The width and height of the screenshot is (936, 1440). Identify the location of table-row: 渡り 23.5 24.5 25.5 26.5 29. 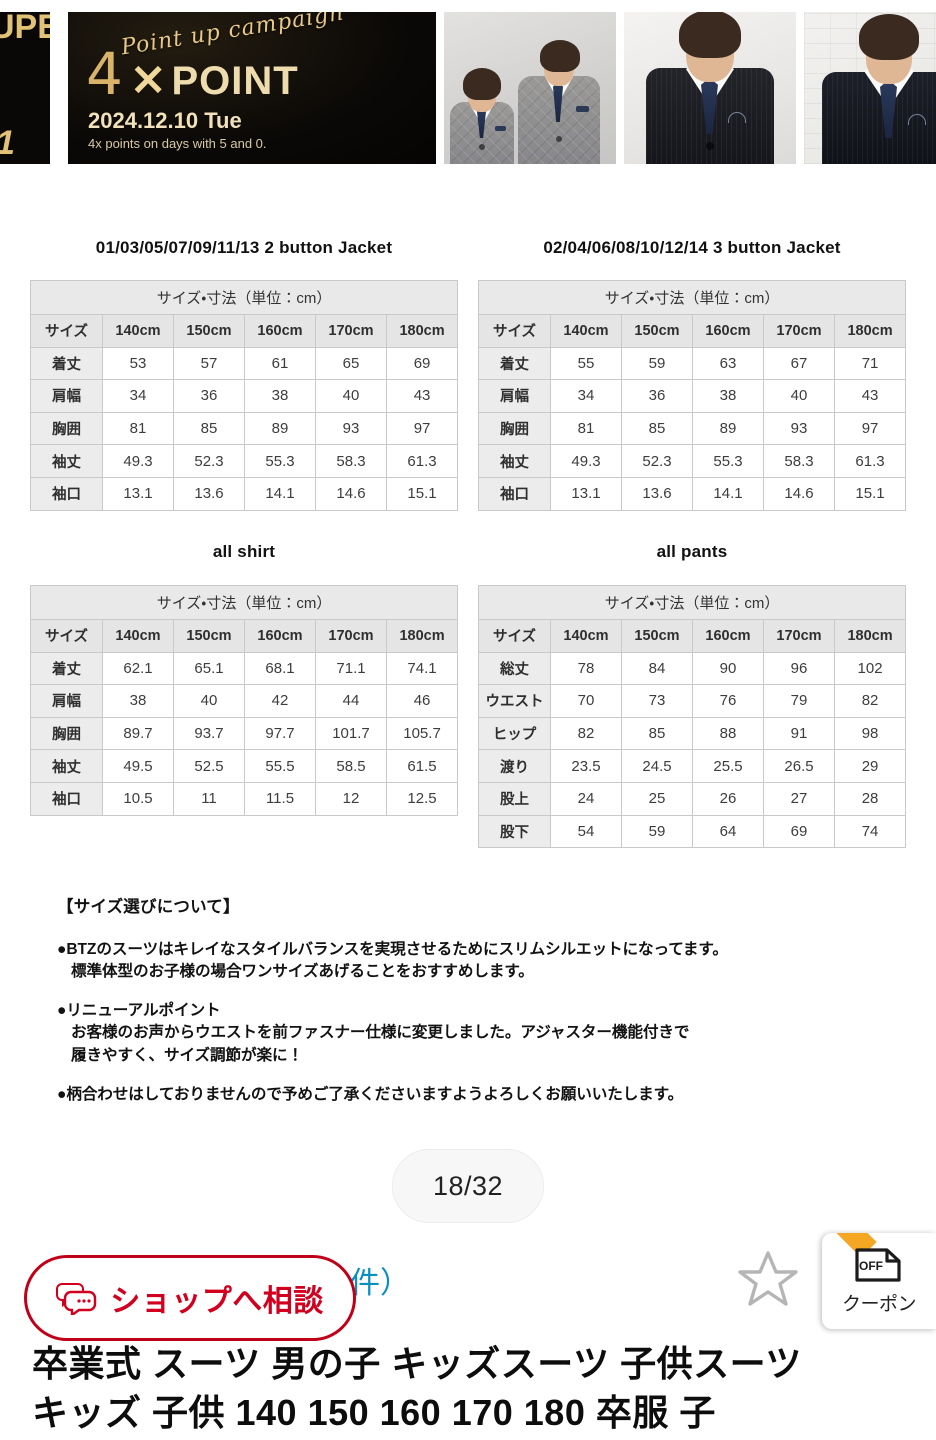
(692, 766).